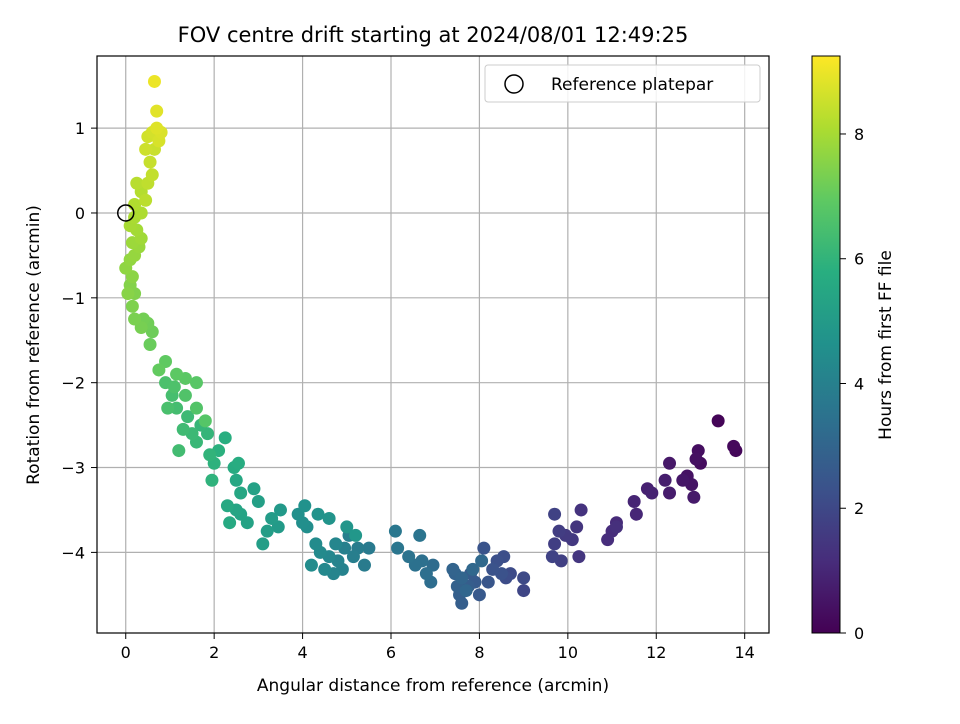 This screenshot has height=724, width=960. Describe the element at coordinates (745, 652) in the screenshot. I see `x-tick-label: 14` at that location.